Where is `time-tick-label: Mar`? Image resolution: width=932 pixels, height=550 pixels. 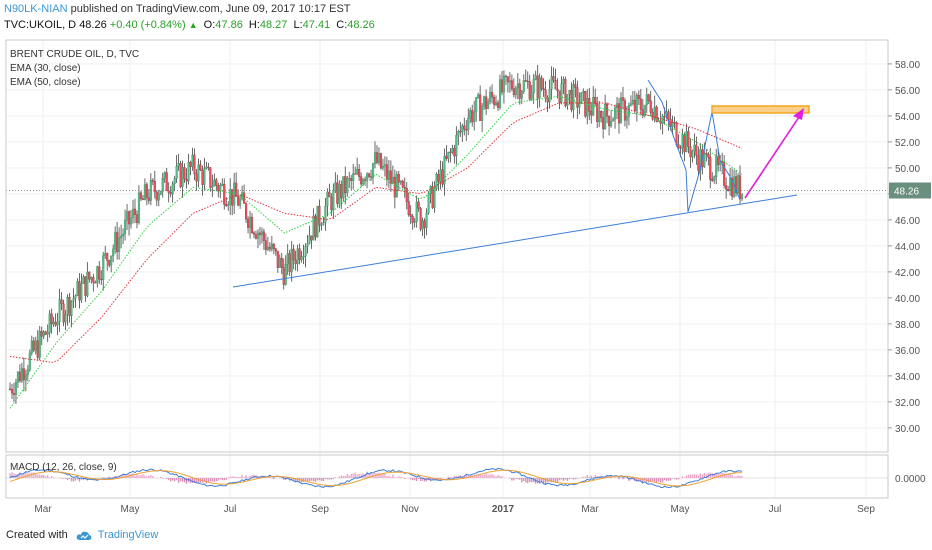
time-tick-label: Mar is located at coordinates (590, 509).